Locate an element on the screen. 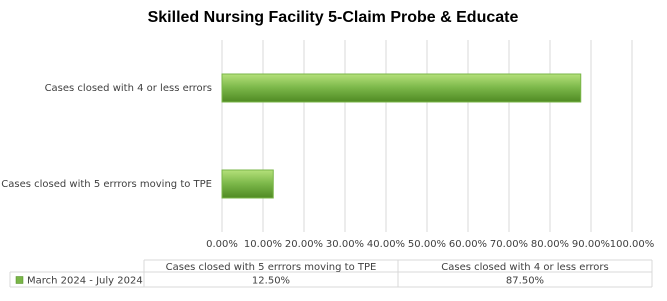 The image size is (667, 301). y-tick-label: Cases closed with 4 or less errors is located at coordinates (128, 88).